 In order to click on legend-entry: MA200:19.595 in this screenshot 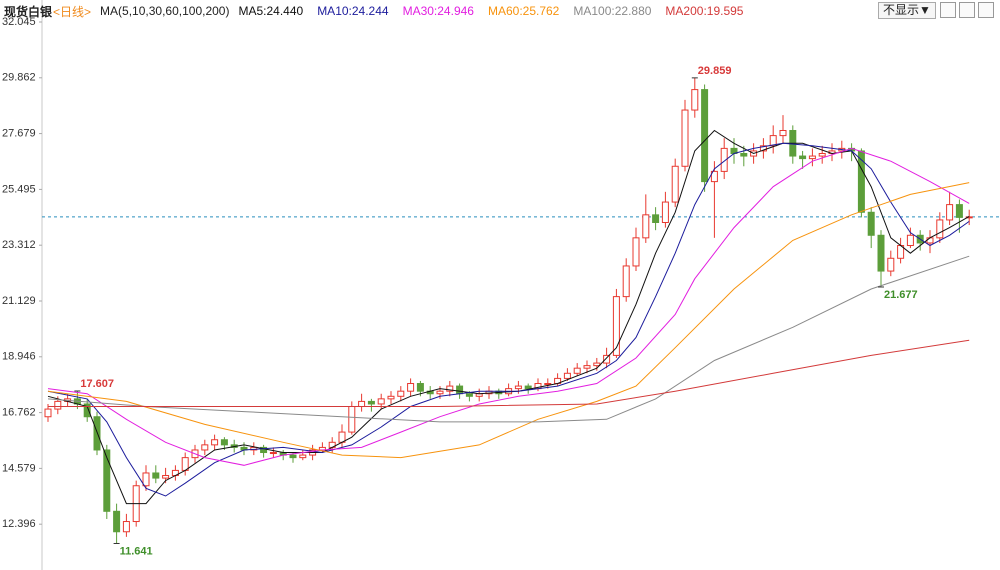, I will do `click(704, 11)`.